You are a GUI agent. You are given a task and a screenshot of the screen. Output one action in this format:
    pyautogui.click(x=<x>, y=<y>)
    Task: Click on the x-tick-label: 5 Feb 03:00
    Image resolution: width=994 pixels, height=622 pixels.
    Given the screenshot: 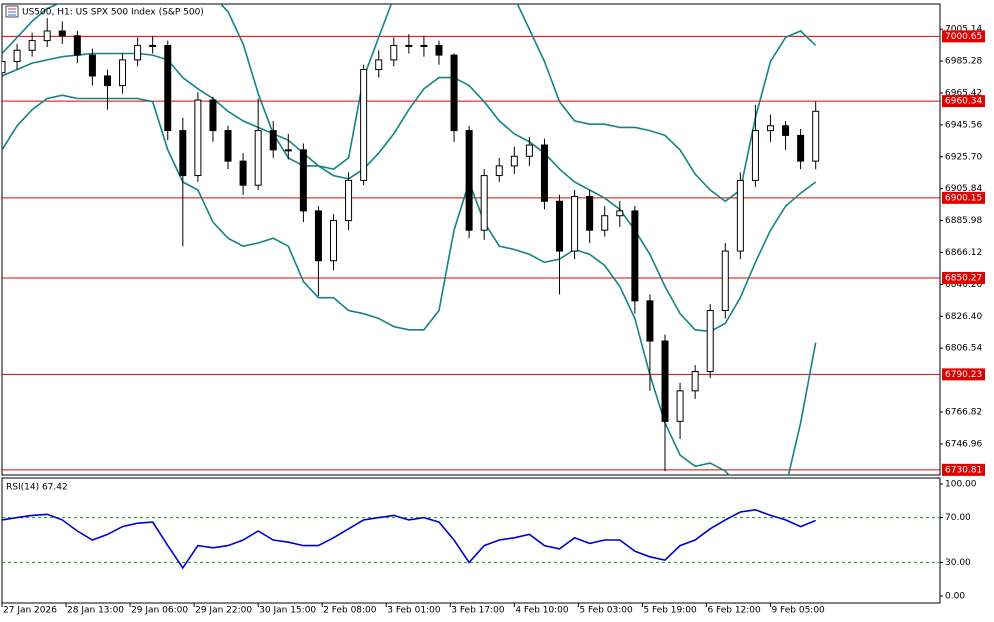 What is the action you would take?
    pyautogui.click(x=606, y=611)
    